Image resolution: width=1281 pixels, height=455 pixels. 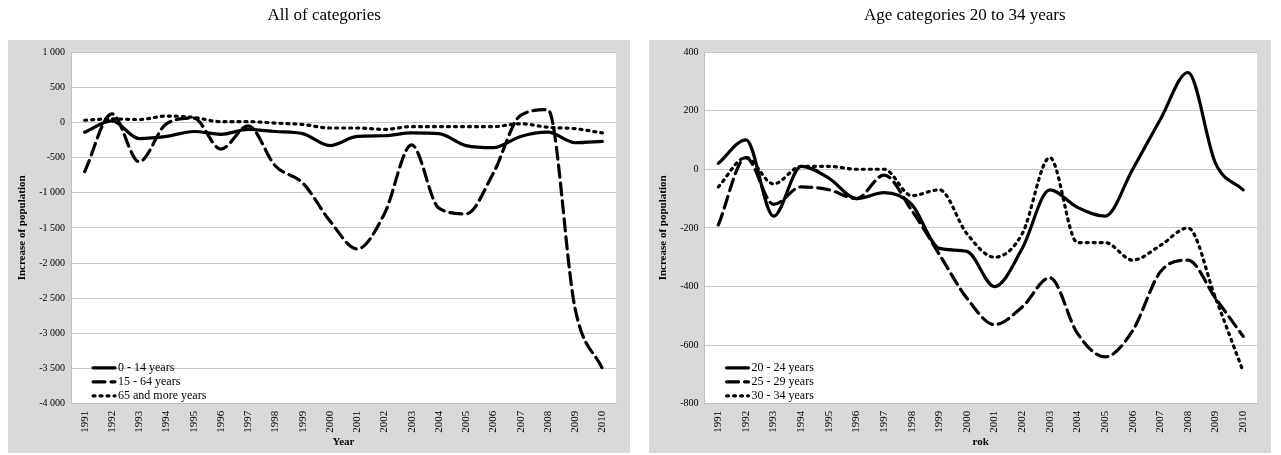 What do you see at coordinates (782, 394) in the screenshot?
I see `legend-label: 30 - 34 years` at bounding box center [782, 394].